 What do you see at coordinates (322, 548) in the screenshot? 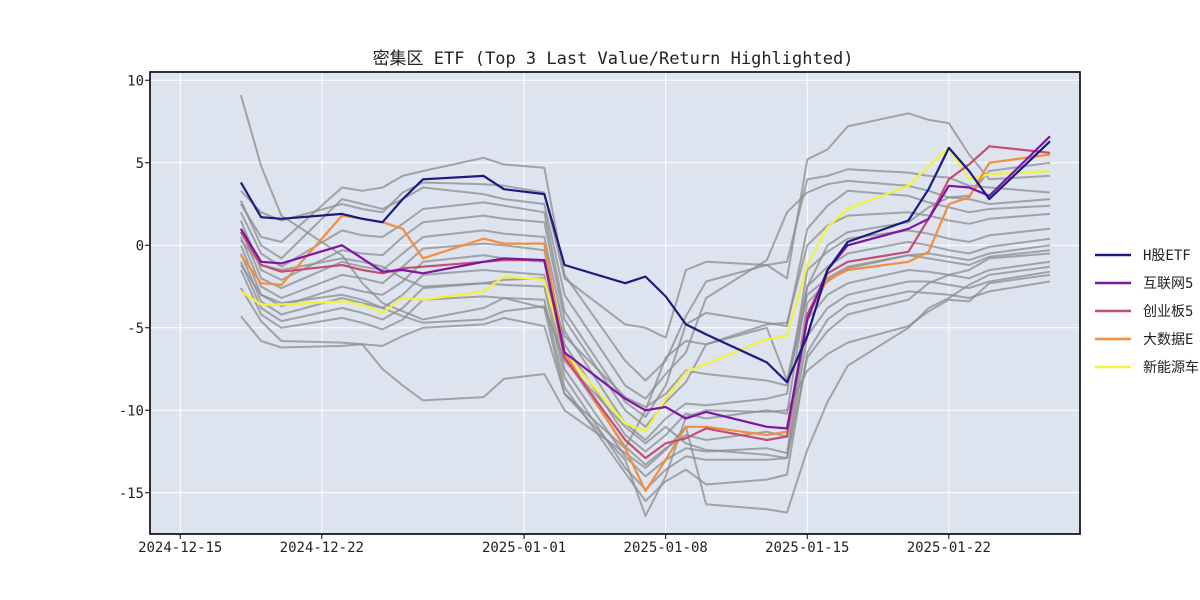
I see `x-tick-label: 2024-12-22` at bounding box center [322, 548].